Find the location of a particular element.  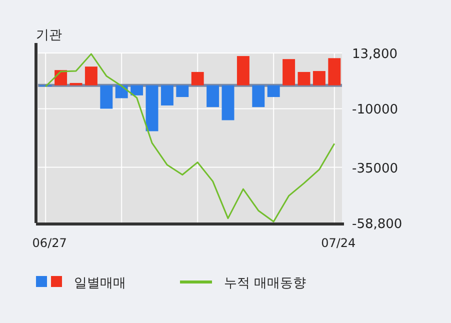

legend-label: 일별매매 is located at coordinates (100, 283).